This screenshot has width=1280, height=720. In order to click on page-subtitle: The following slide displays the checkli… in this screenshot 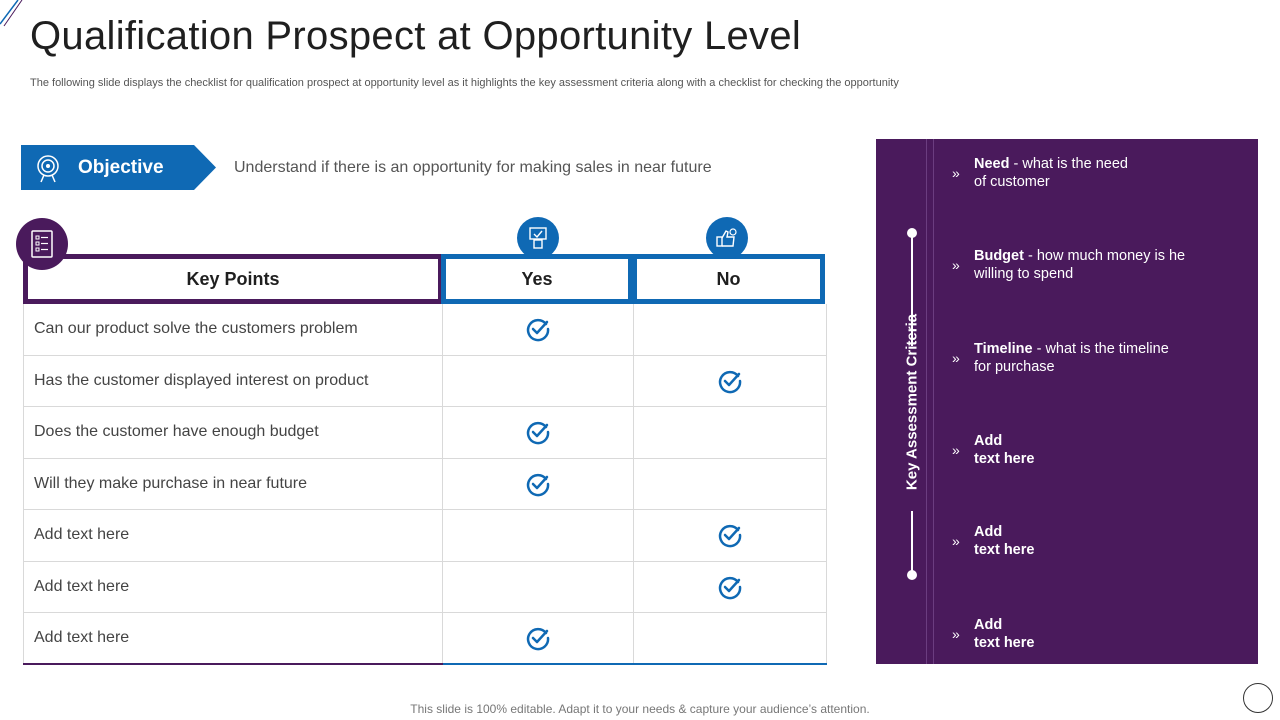, I will do `click(464, 83)`.